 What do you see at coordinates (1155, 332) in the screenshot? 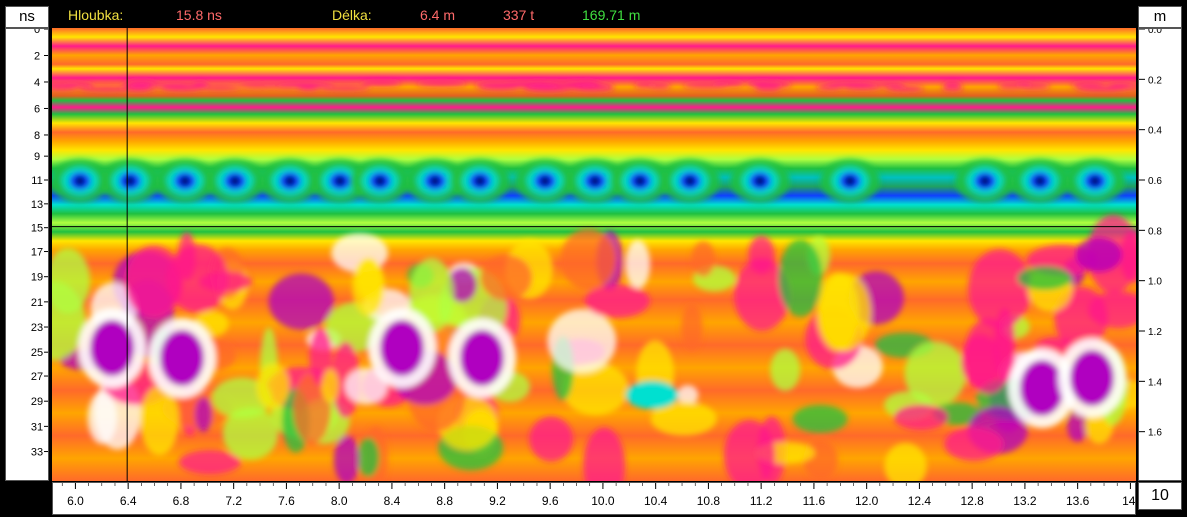
I see `depth-tick-label: 1.2` at bounding box center [1155, 332].